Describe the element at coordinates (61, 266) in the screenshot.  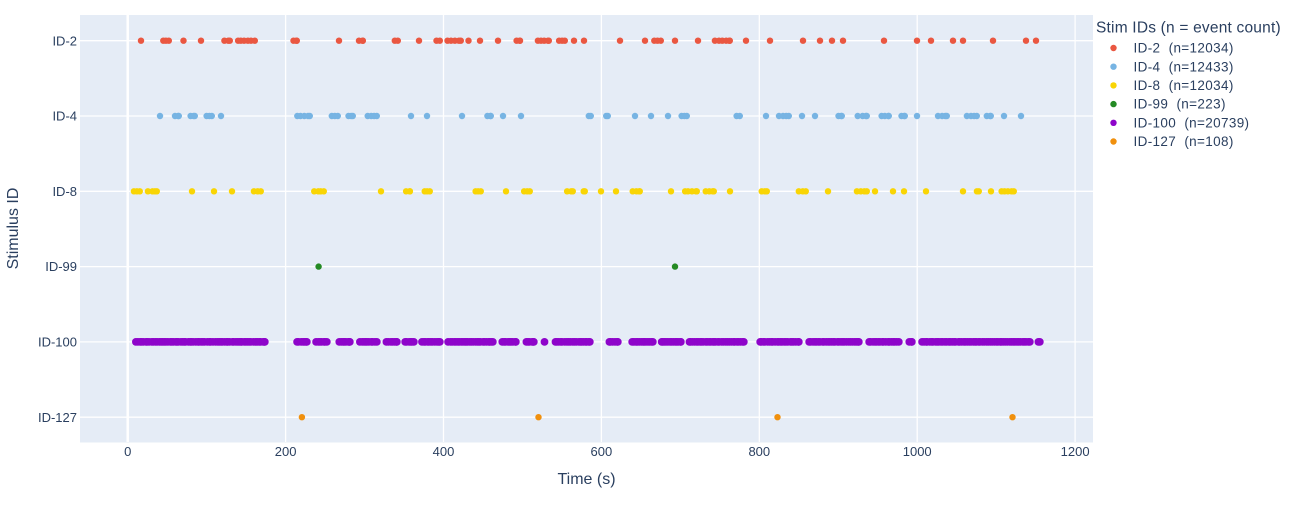
I see `svg-text: ID-99` at that location.